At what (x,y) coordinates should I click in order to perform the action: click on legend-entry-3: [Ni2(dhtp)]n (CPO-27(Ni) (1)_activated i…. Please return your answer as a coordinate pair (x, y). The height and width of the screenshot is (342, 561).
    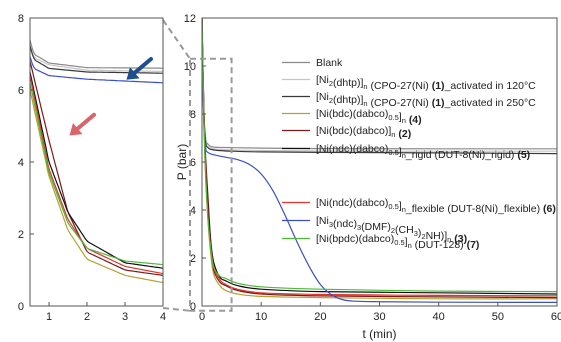
    Looking at the image, I should click on (426, 100).